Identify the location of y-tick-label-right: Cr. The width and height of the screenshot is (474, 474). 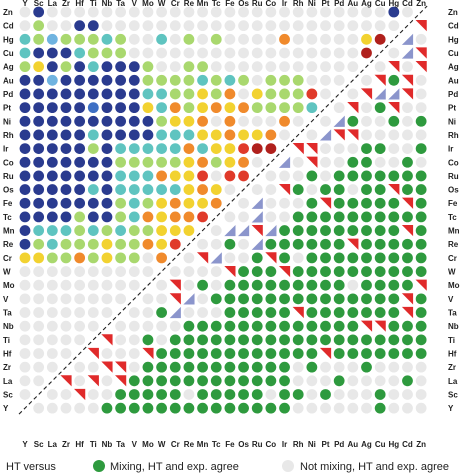
(452, 258).